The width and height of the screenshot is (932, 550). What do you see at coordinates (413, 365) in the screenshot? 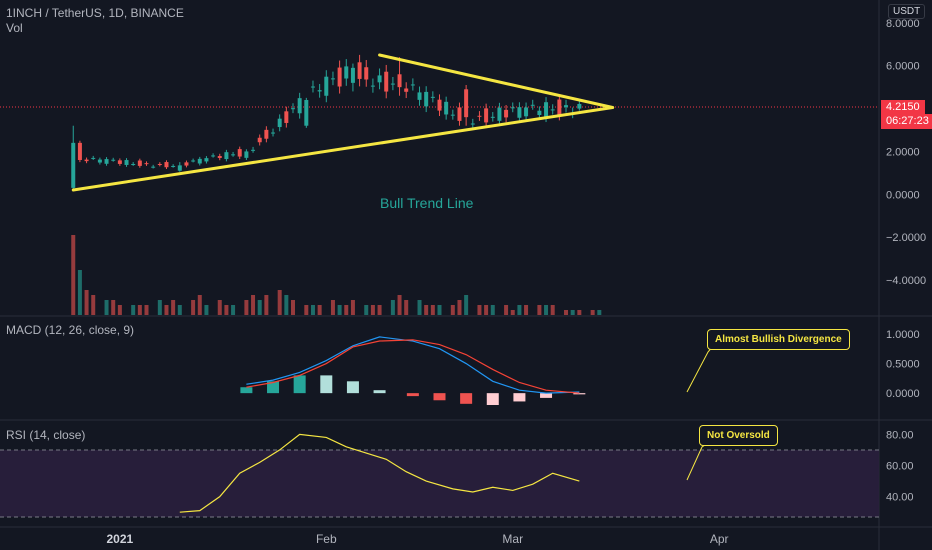
I see `macd-lines` at bounding box center [413, 365].